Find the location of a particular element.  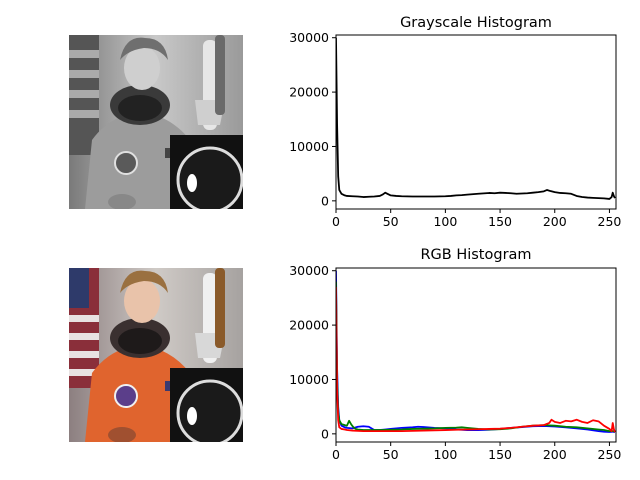

grayscale-image is located at coordinates (156, 122).